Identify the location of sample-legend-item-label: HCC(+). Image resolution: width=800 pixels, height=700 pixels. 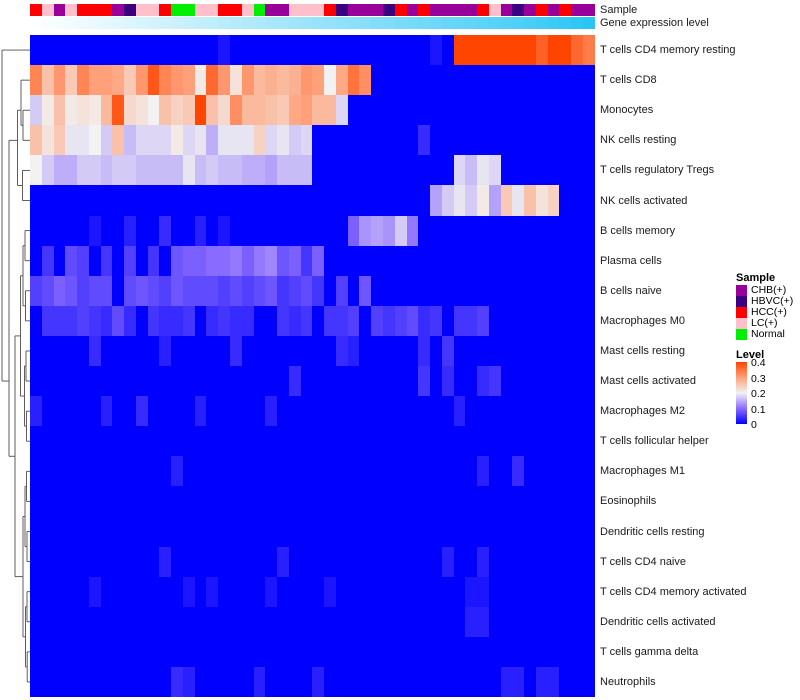
(769, 312).